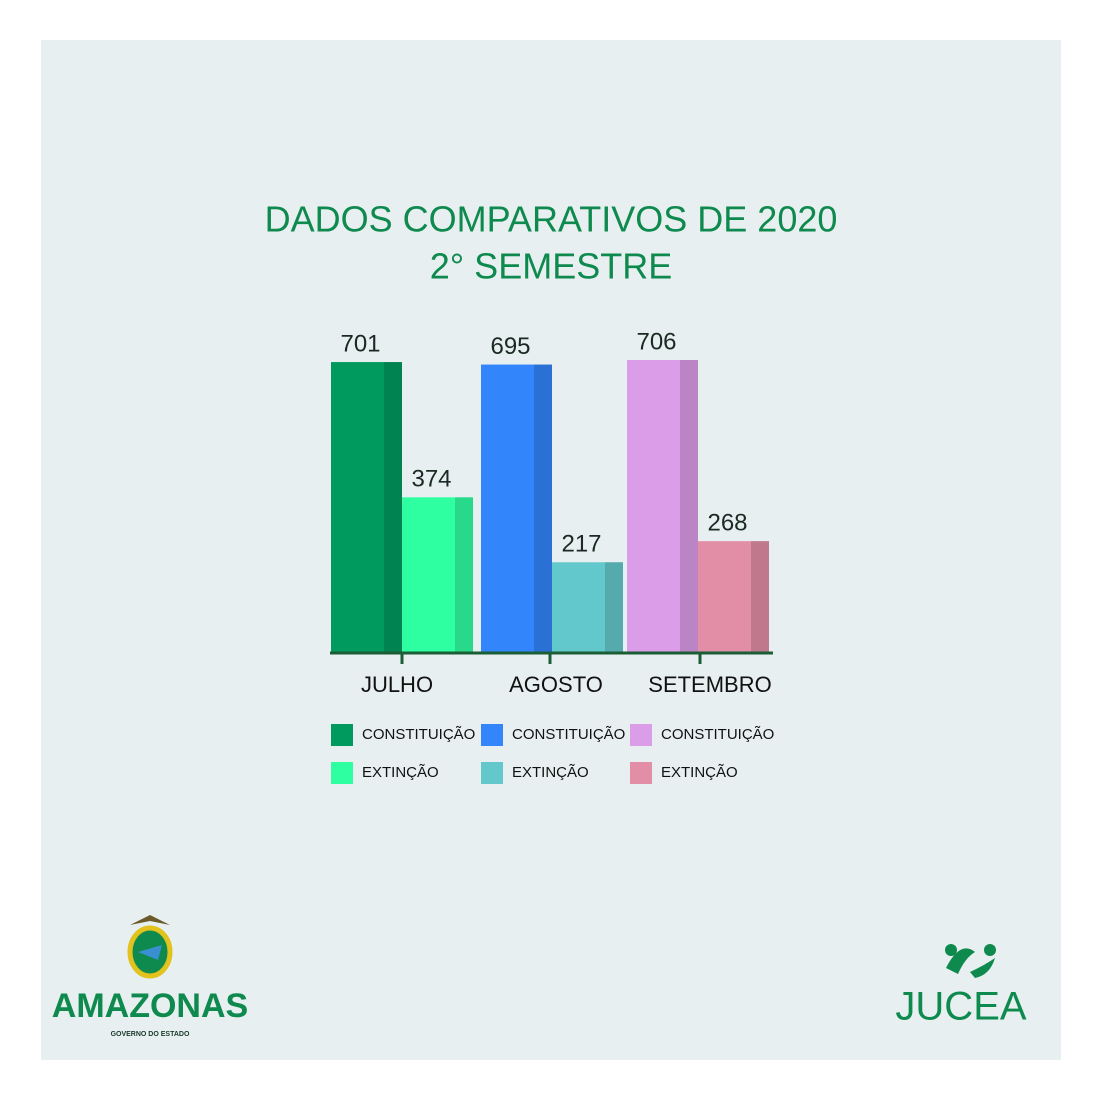  What do you see at coordinates (960, 1007) in the screenshot?
I see `logo-name: JUCEA` at bounding box center [960, 1007].